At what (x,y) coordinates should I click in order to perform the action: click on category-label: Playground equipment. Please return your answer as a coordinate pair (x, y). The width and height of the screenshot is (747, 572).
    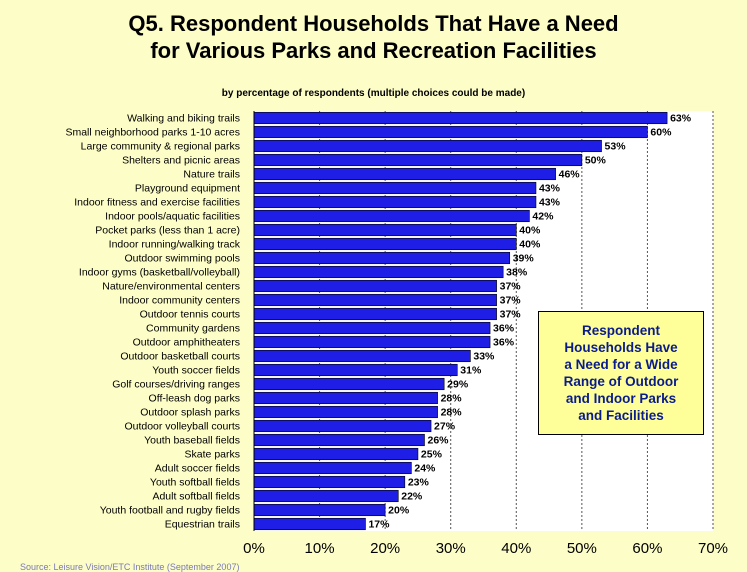
    Looking at the image, I should click on (187, 189).